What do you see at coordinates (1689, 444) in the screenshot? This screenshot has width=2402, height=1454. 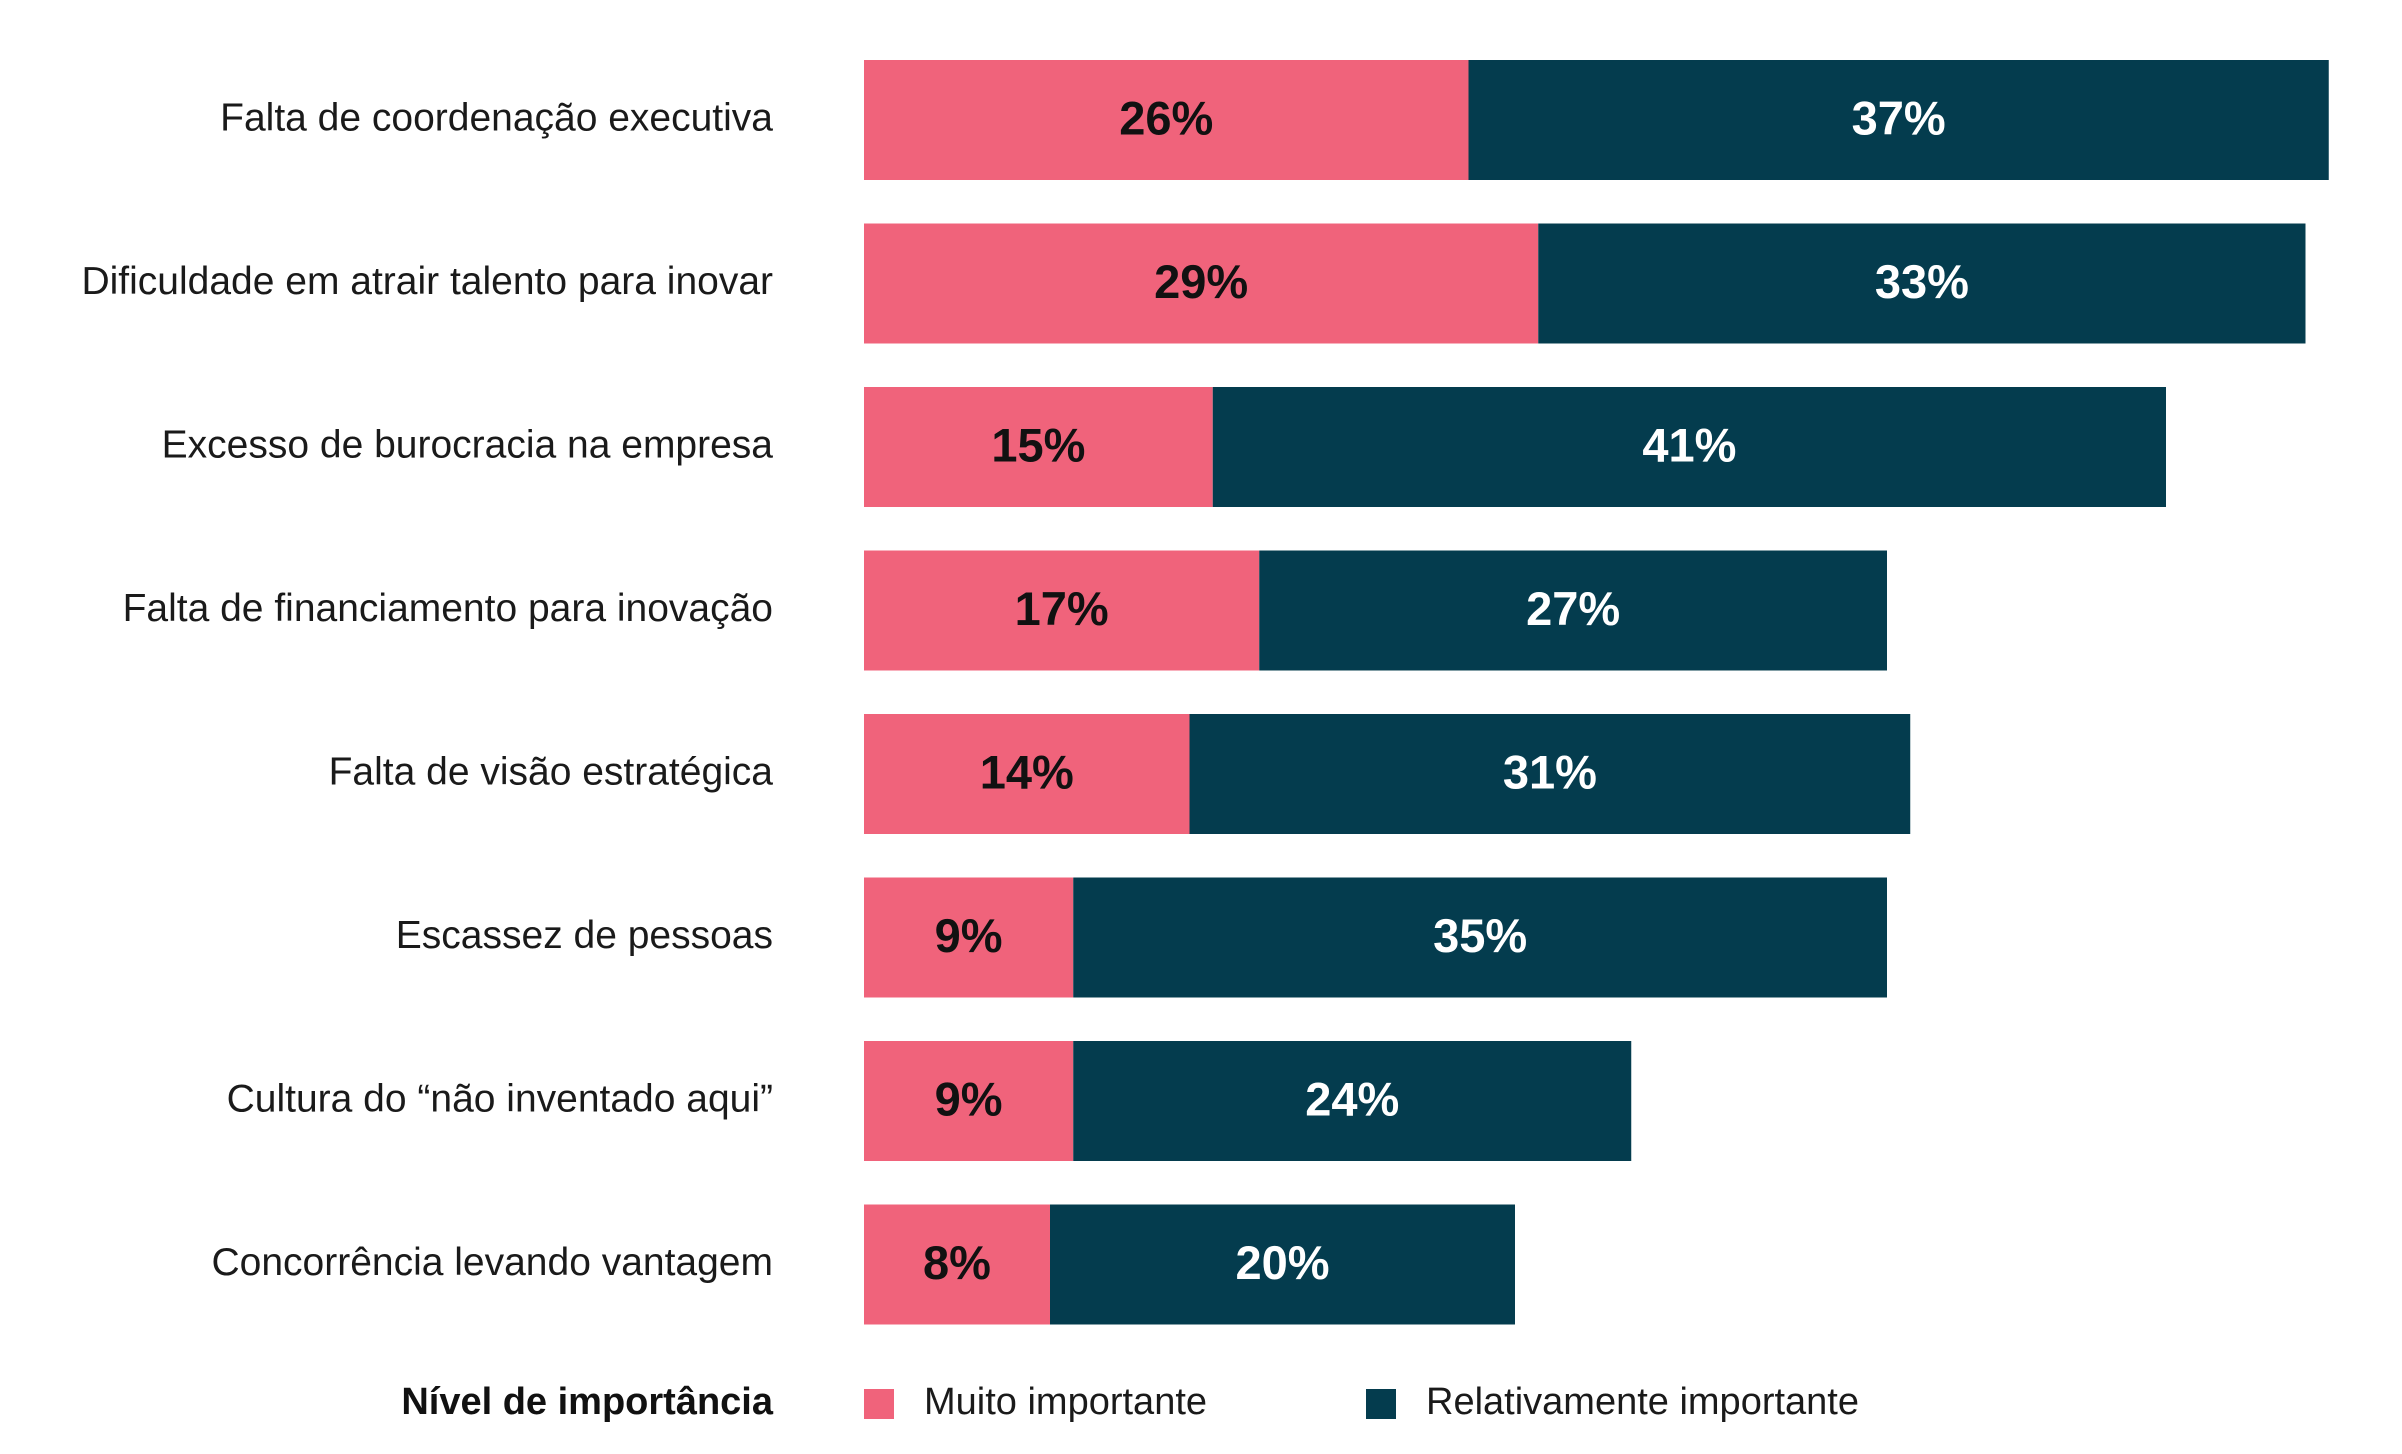 I see `data-label: 41%` at bounding box center [1689, 444].